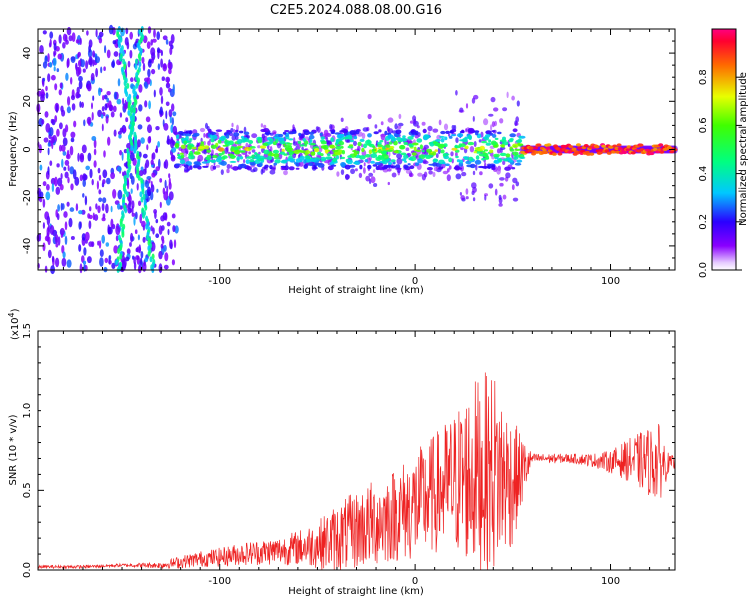 This screenshot has width=750, height=600. I want to click on colorbar-label: Normalized spectral amplitude, so click(743, 149).